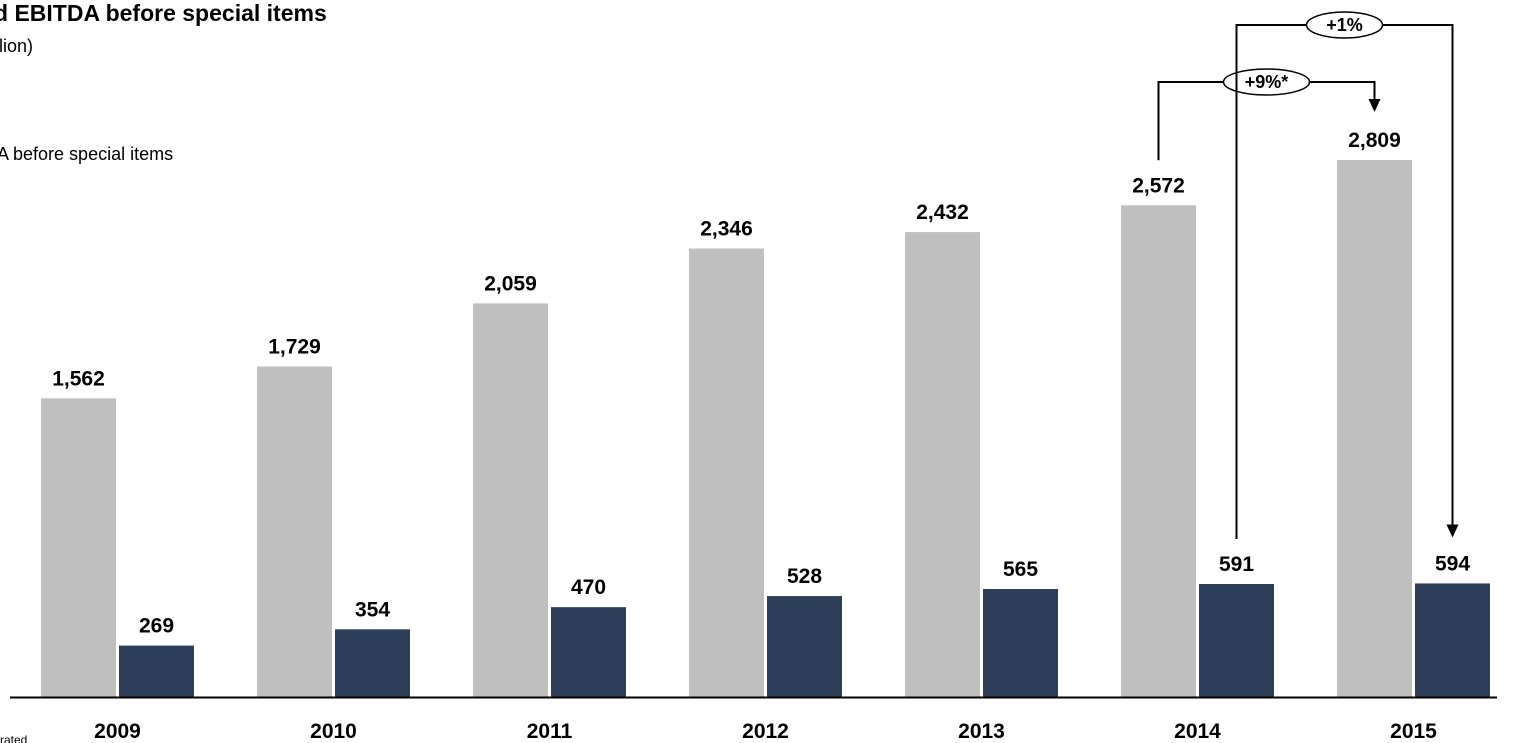  Describe the element at coordinates (333, 731) in the screenshot. I see `category-label-2010: 2010` at that location.